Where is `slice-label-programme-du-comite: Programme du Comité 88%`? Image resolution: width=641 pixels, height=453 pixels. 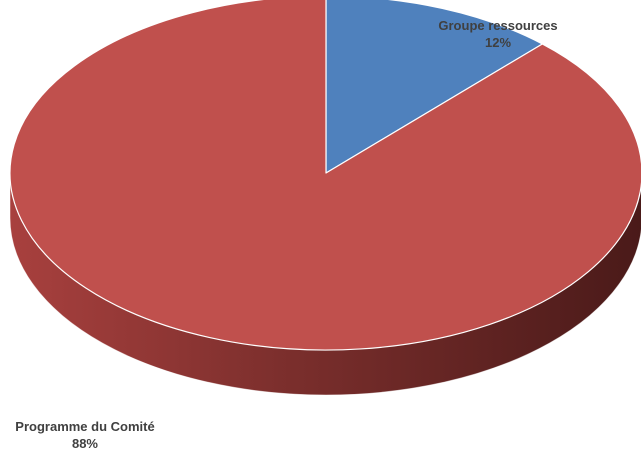
slice-label-programme-du-comite: Programme du Comité 88% is located at coordinates (84, 435).